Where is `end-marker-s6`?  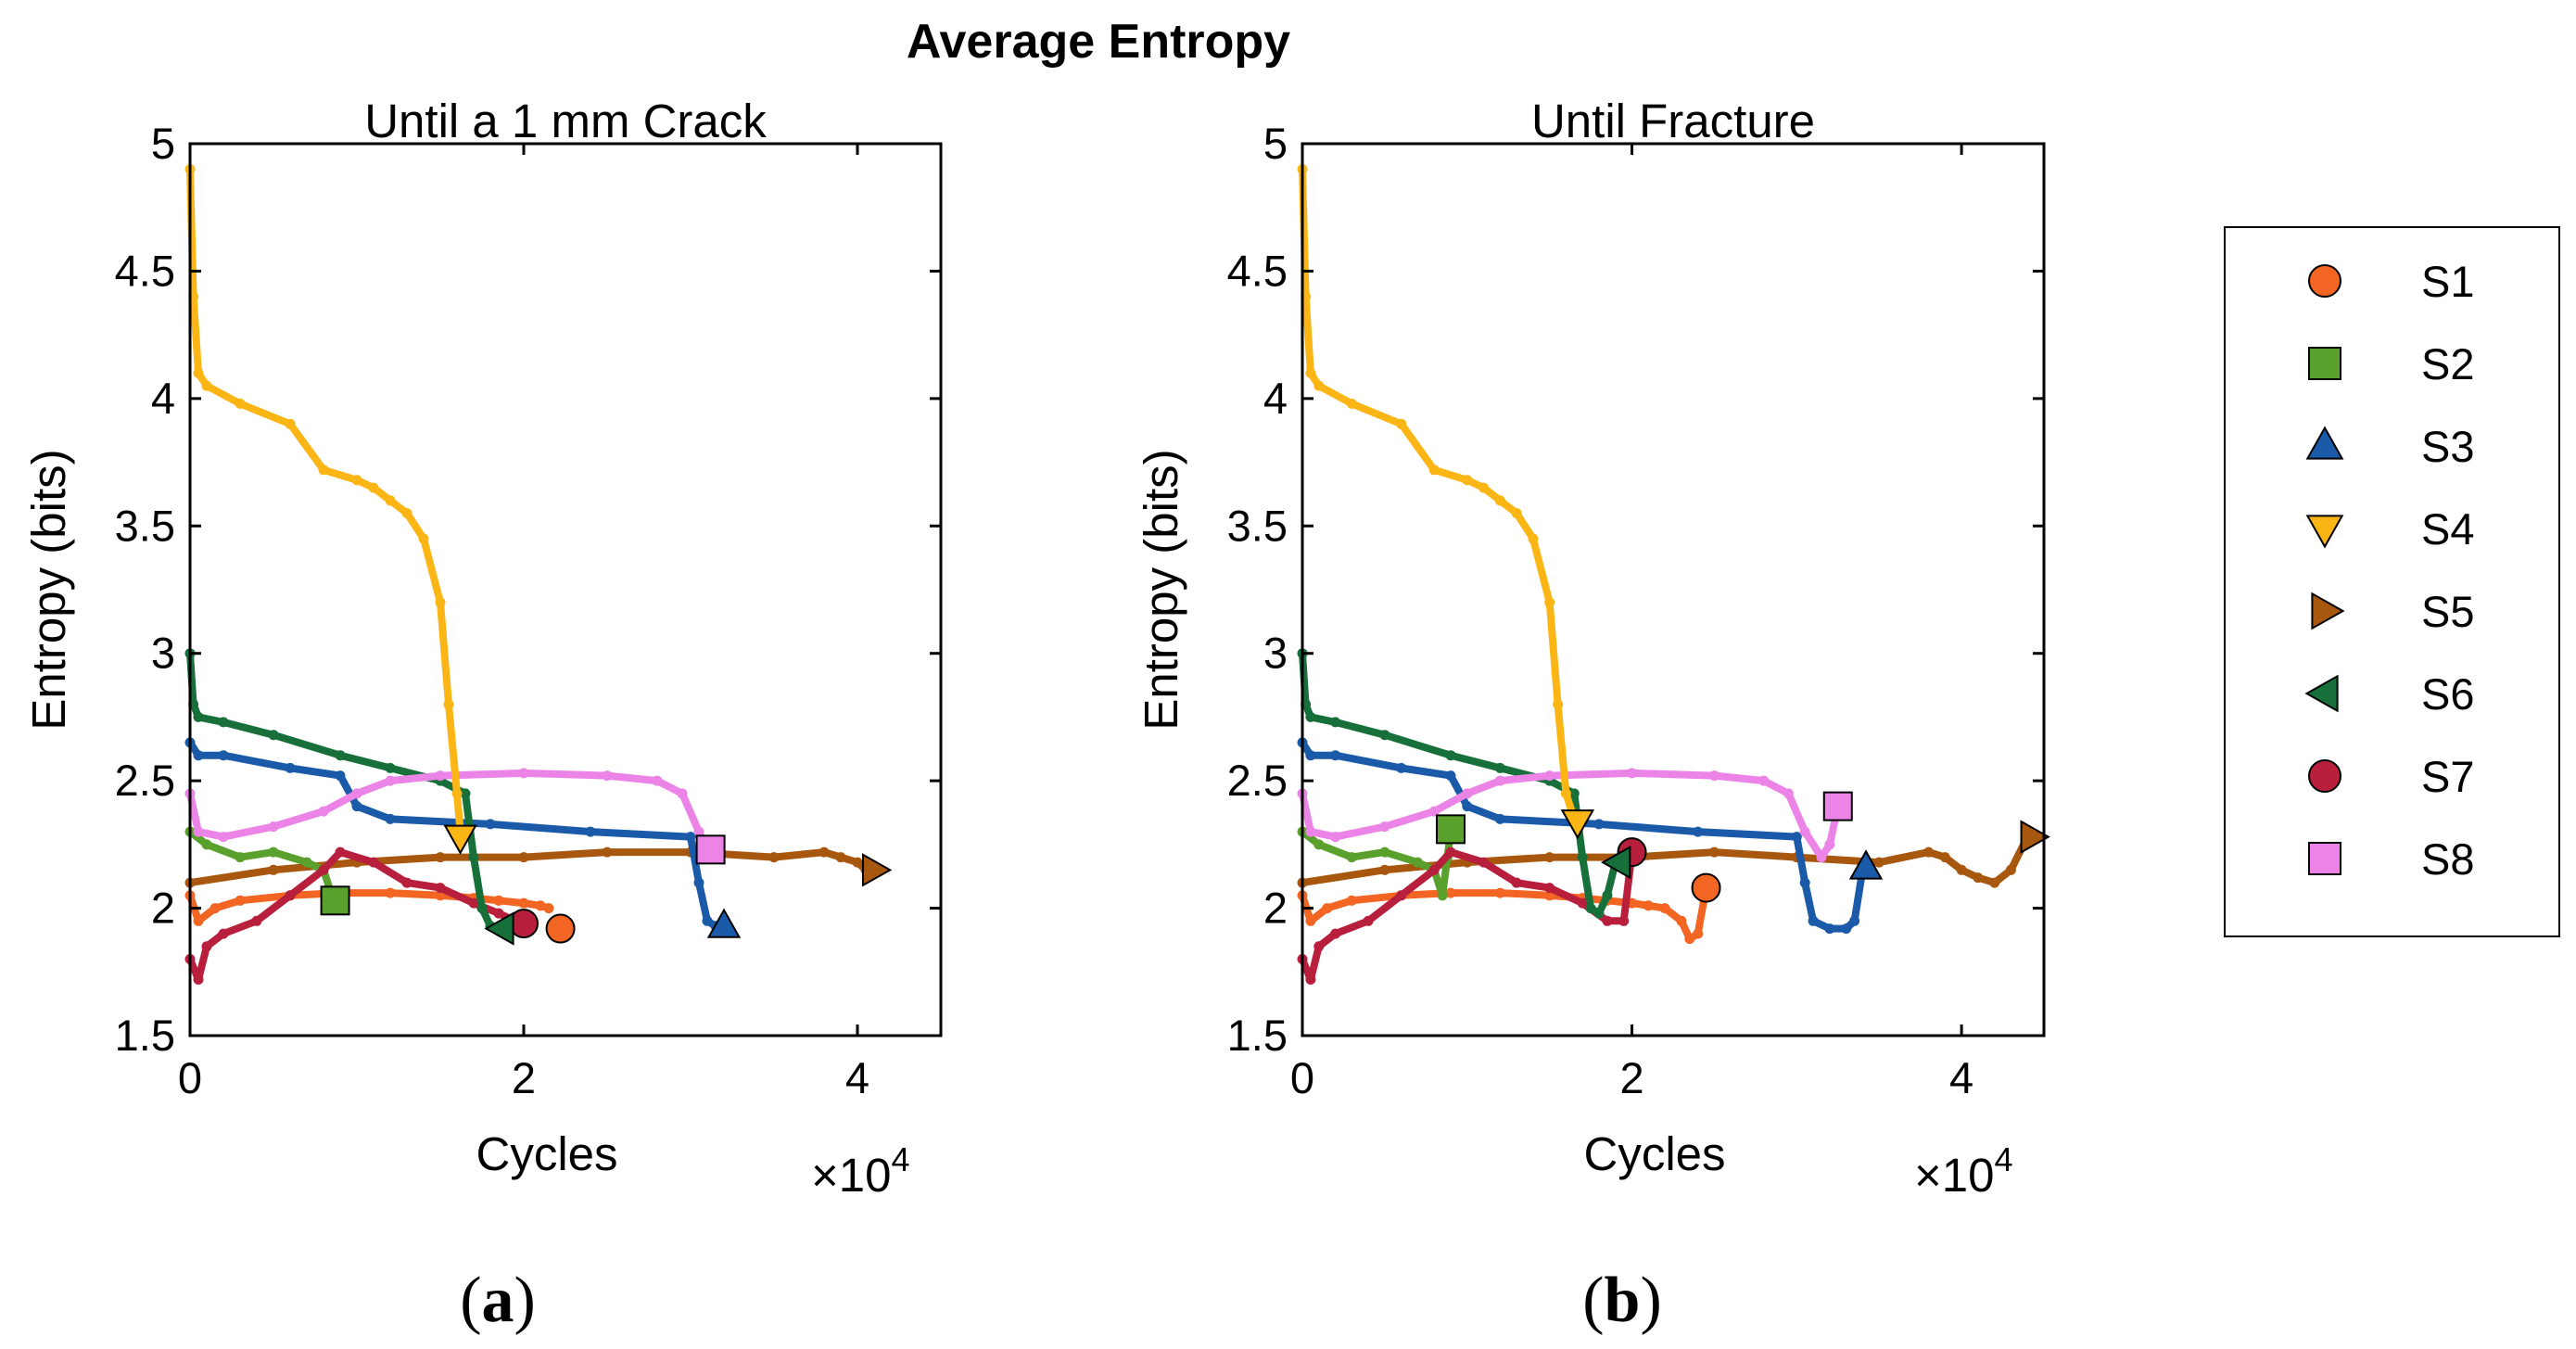
end-marker-s6 is located at coordinates (1616, 862).